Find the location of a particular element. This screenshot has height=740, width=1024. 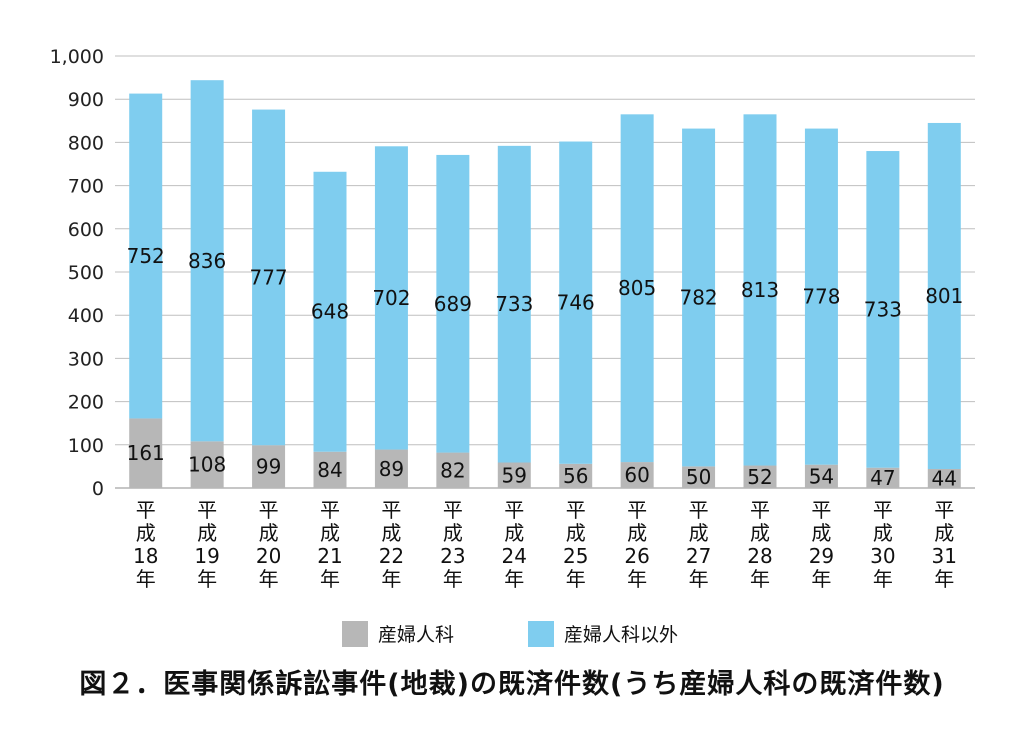

x-tick-label: 18 is located at coordinates (145, 556).